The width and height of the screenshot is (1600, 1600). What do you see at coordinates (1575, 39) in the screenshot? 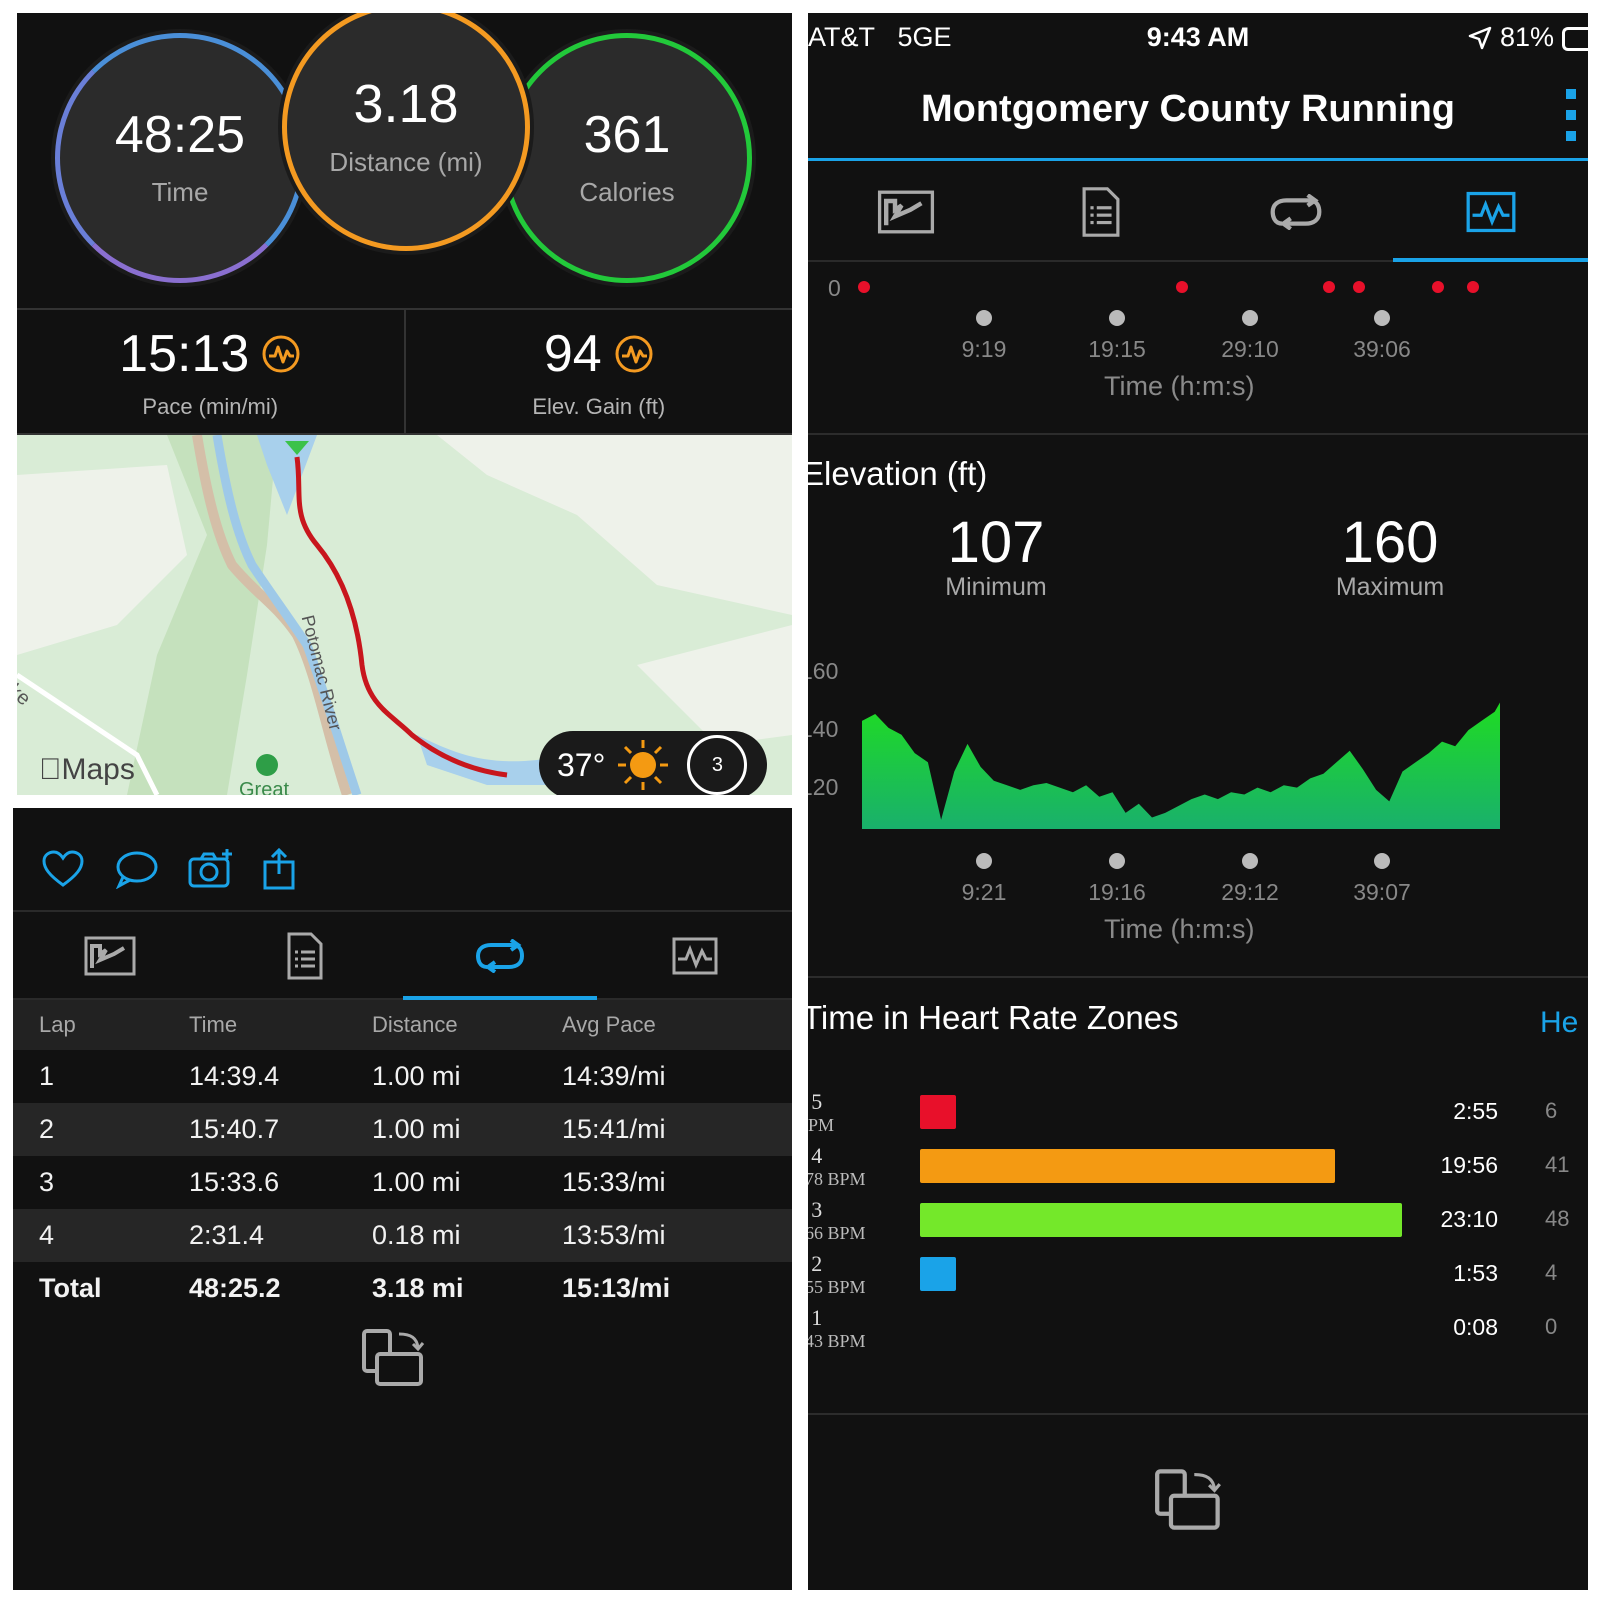
I see `battery-icon` at bounding box center [1575, 39].